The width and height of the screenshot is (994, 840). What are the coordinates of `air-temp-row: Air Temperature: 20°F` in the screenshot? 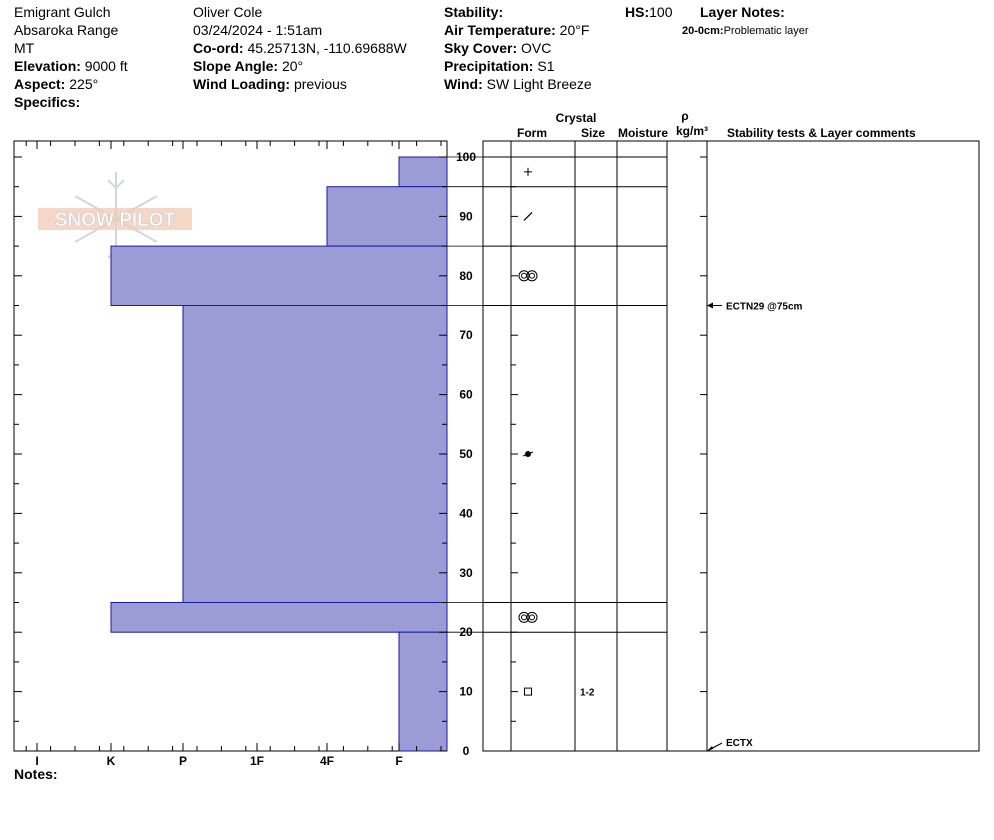 It's located at (518, 30).